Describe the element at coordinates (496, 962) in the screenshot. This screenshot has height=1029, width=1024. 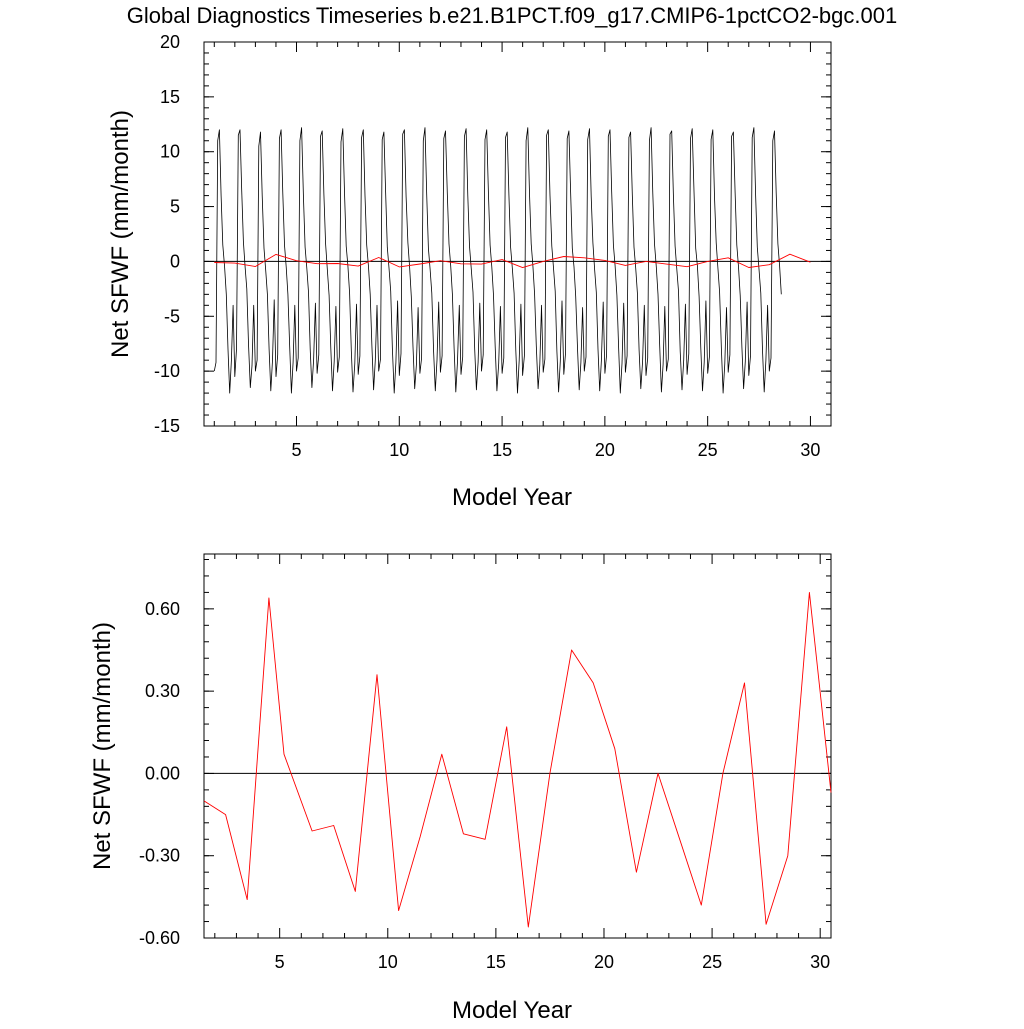
I see `bottom-x-tick-label: 15` at that location.